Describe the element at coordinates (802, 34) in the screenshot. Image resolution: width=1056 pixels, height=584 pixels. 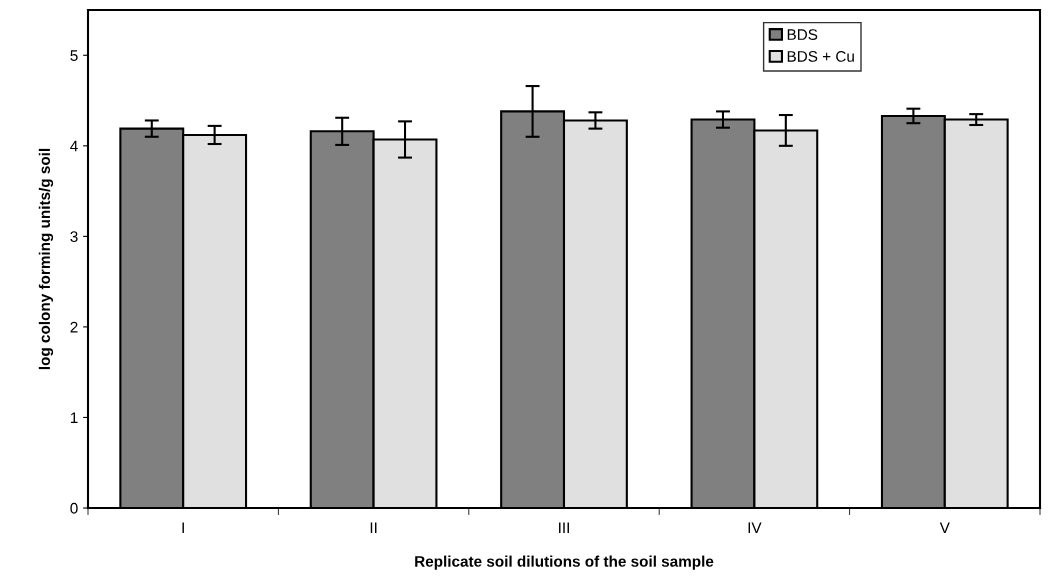
I see `legend-label: BDS` at that location.